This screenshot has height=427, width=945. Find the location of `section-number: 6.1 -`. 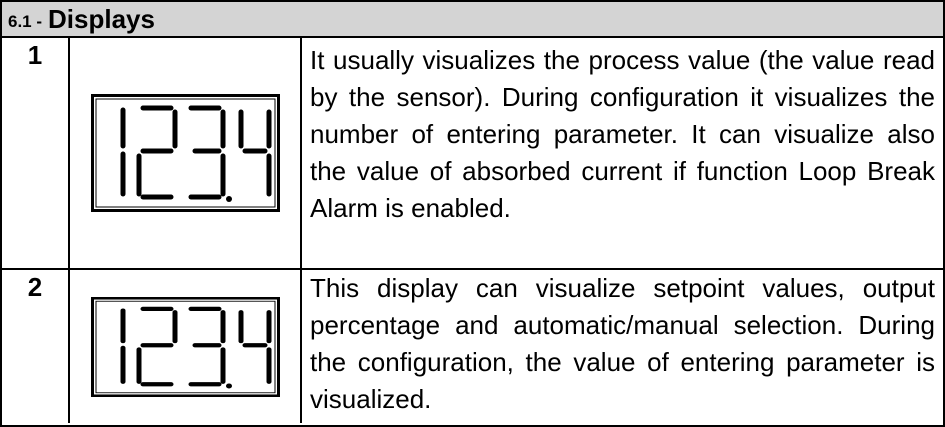

section-number: 6.1 - is located at coordinates (25, 21).